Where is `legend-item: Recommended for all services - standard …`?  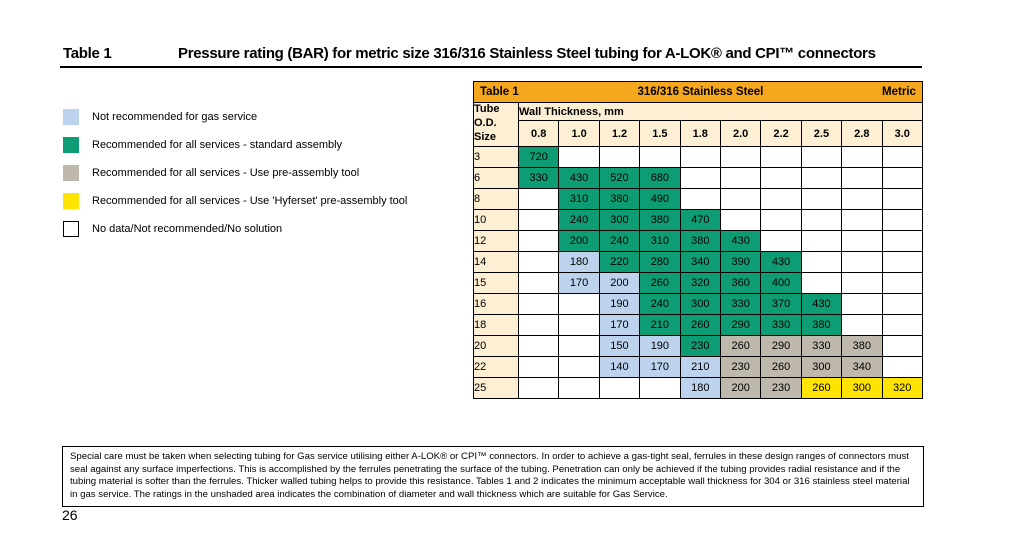
legend-item: Recommended for all services - standard … is located at coordinates (235, 144).